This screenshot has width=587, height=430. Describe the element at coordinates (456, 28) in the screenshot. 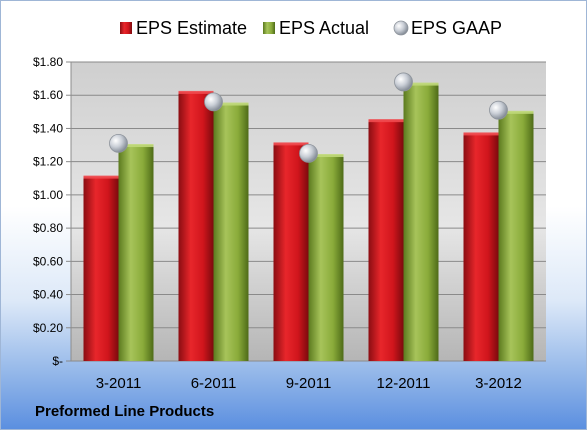

I see `legend-label: EPS GAAP` at that location.